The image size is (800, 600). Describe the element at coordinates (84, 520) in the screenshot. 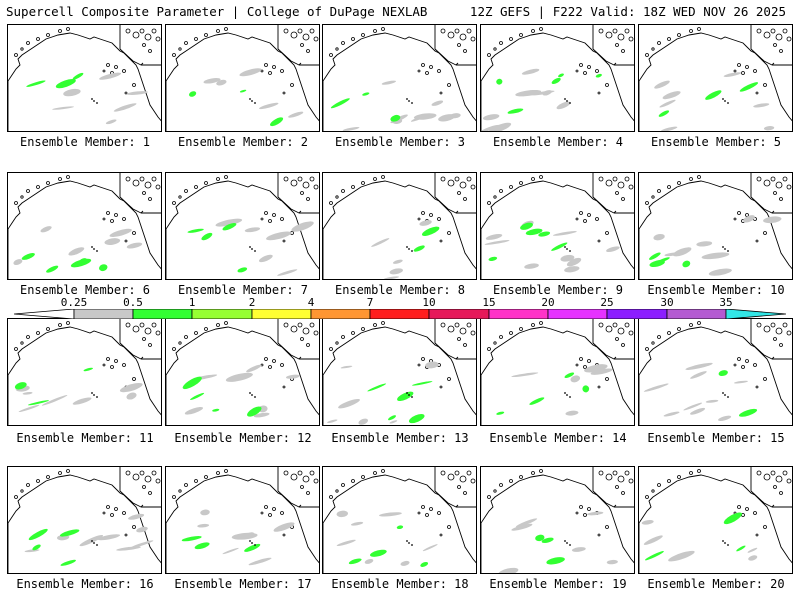

I see `pacific-northwest-map` at that location.